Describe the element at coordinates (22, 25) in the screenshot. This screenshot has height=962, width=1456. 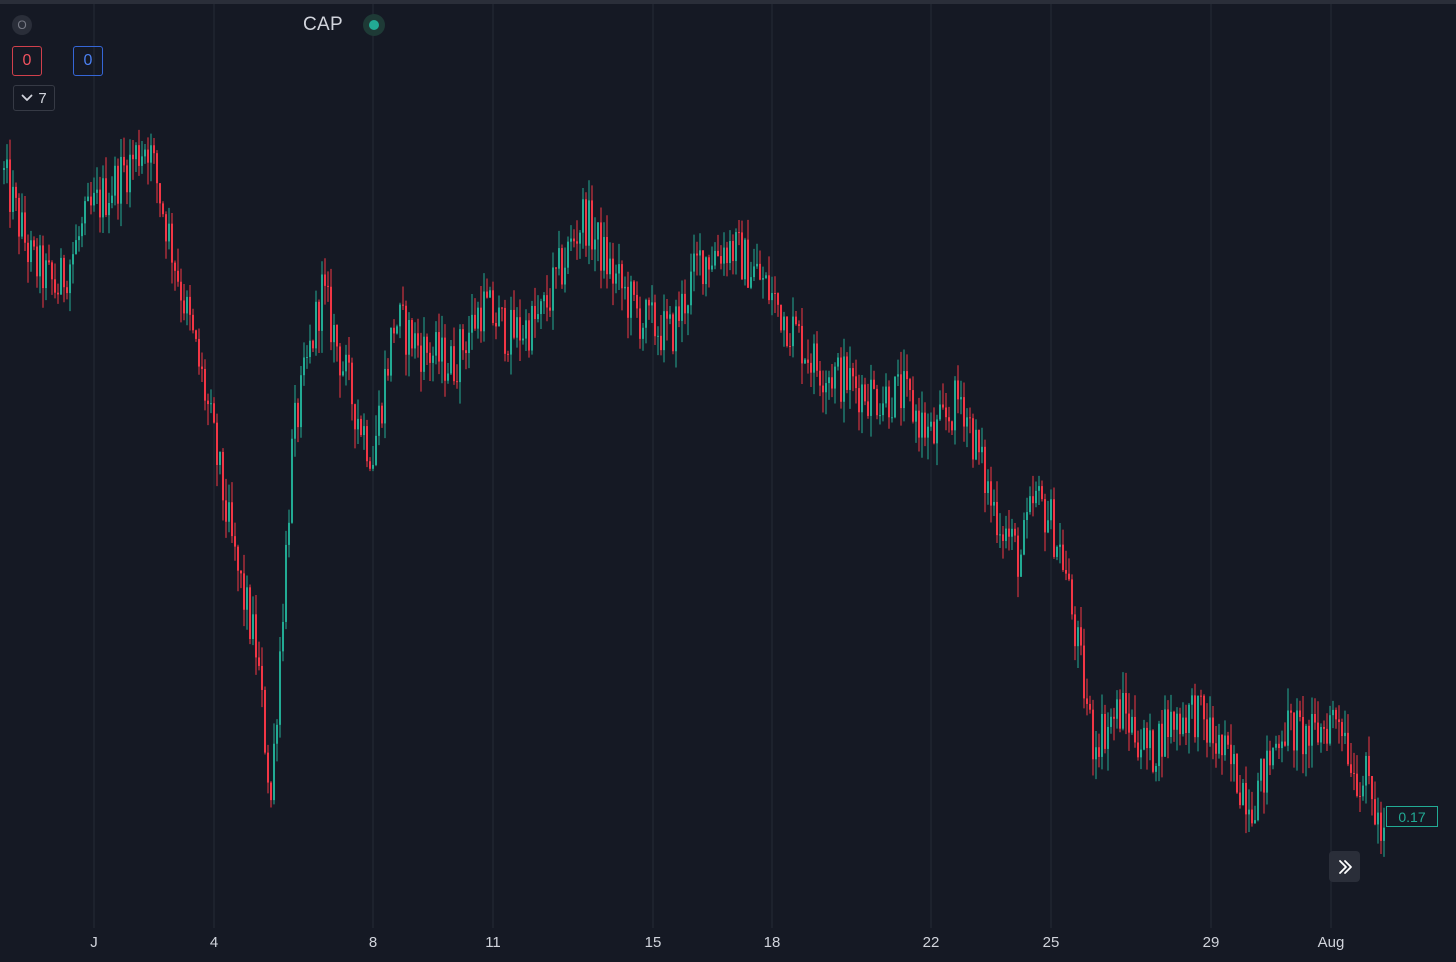
I see `symbol-legend: O` at that location.